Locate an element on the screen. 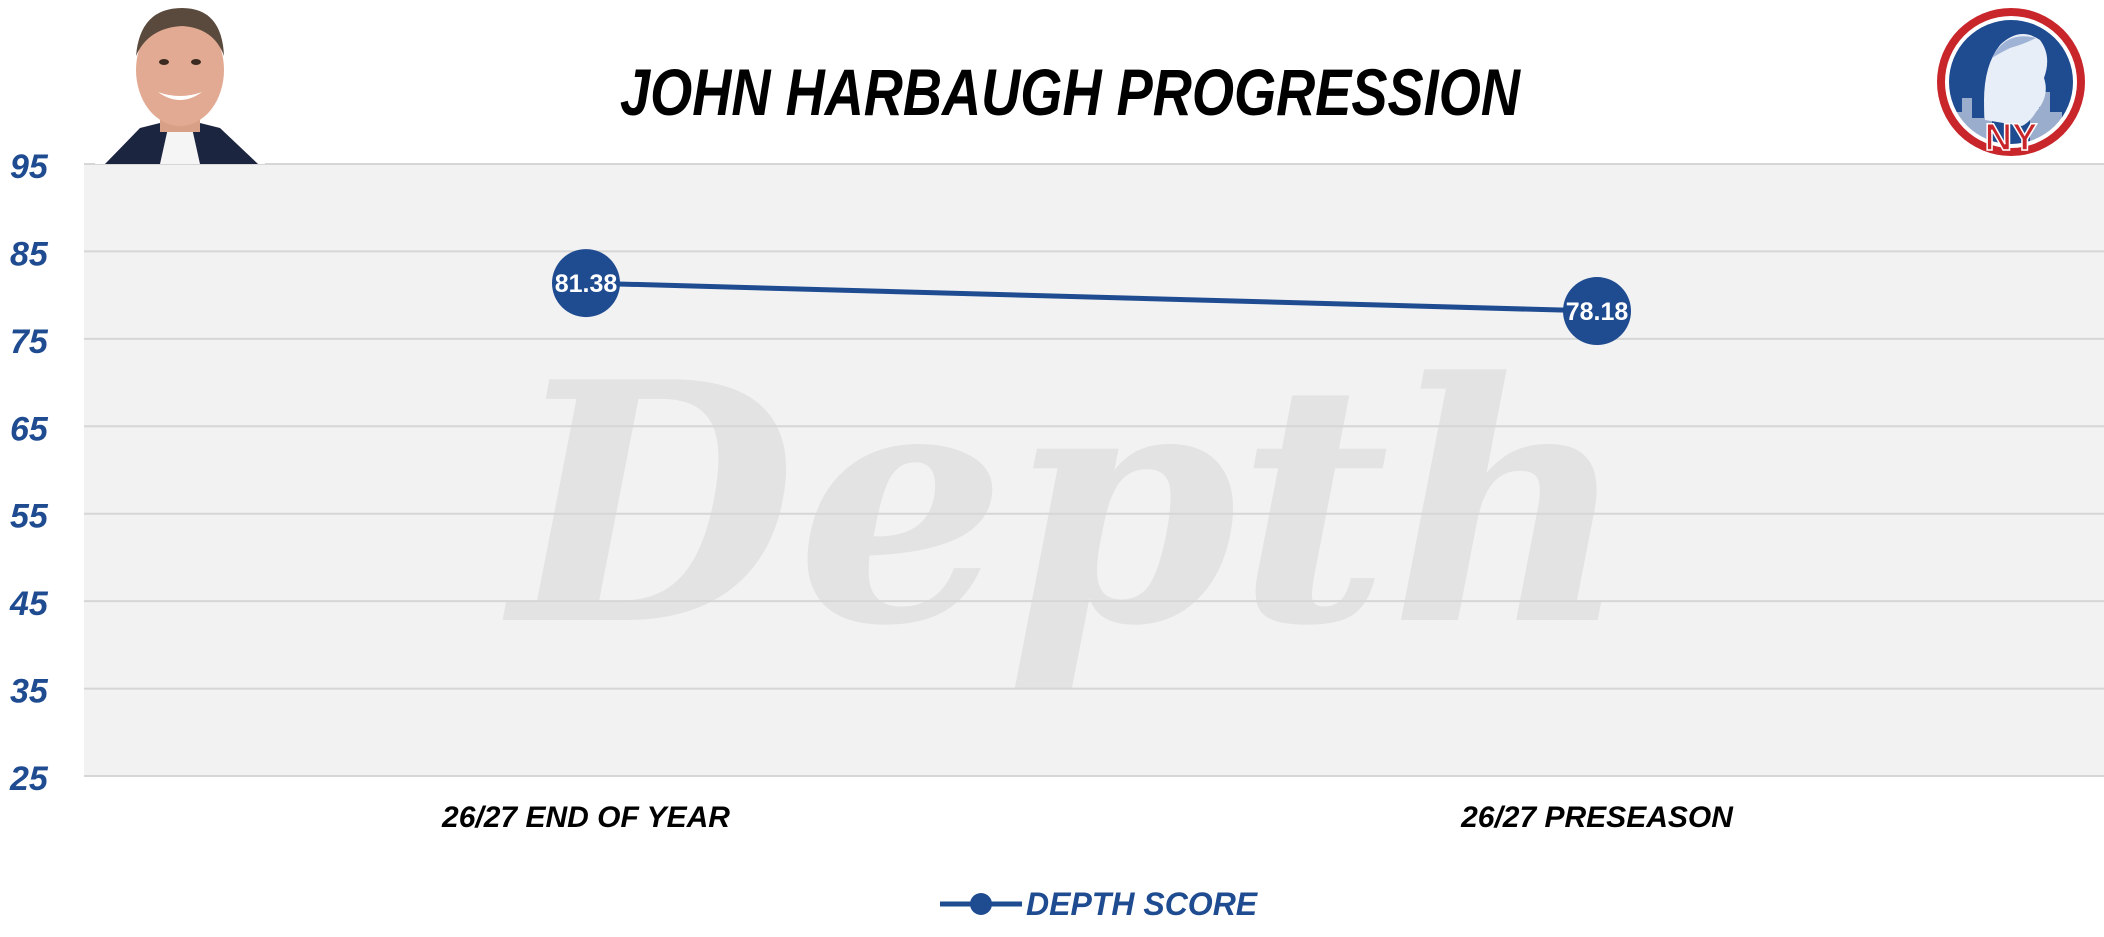 The image size is (2104, 937). series-line is located at coordinates (1091, 297).